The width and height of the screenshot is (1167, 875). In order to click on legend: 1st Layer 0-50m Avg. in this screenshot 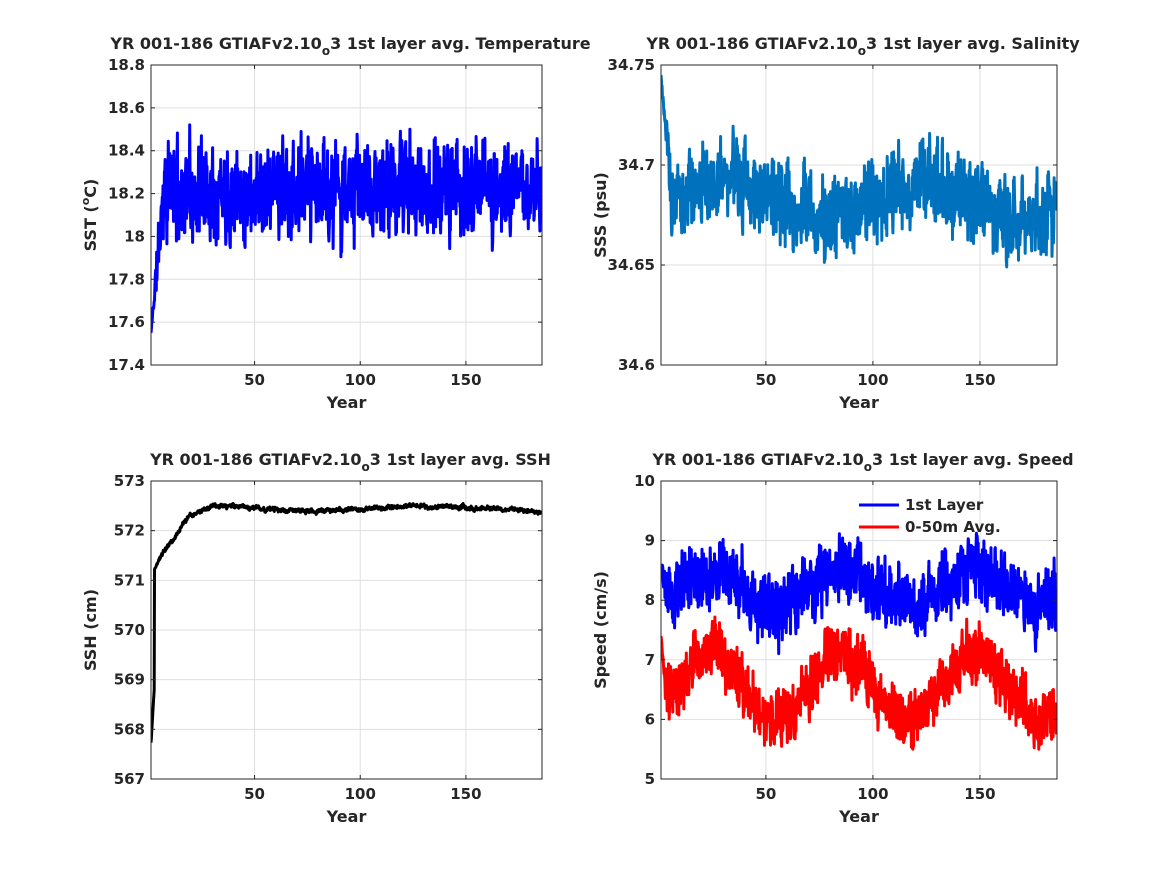, I will do `click(930, 516)`.